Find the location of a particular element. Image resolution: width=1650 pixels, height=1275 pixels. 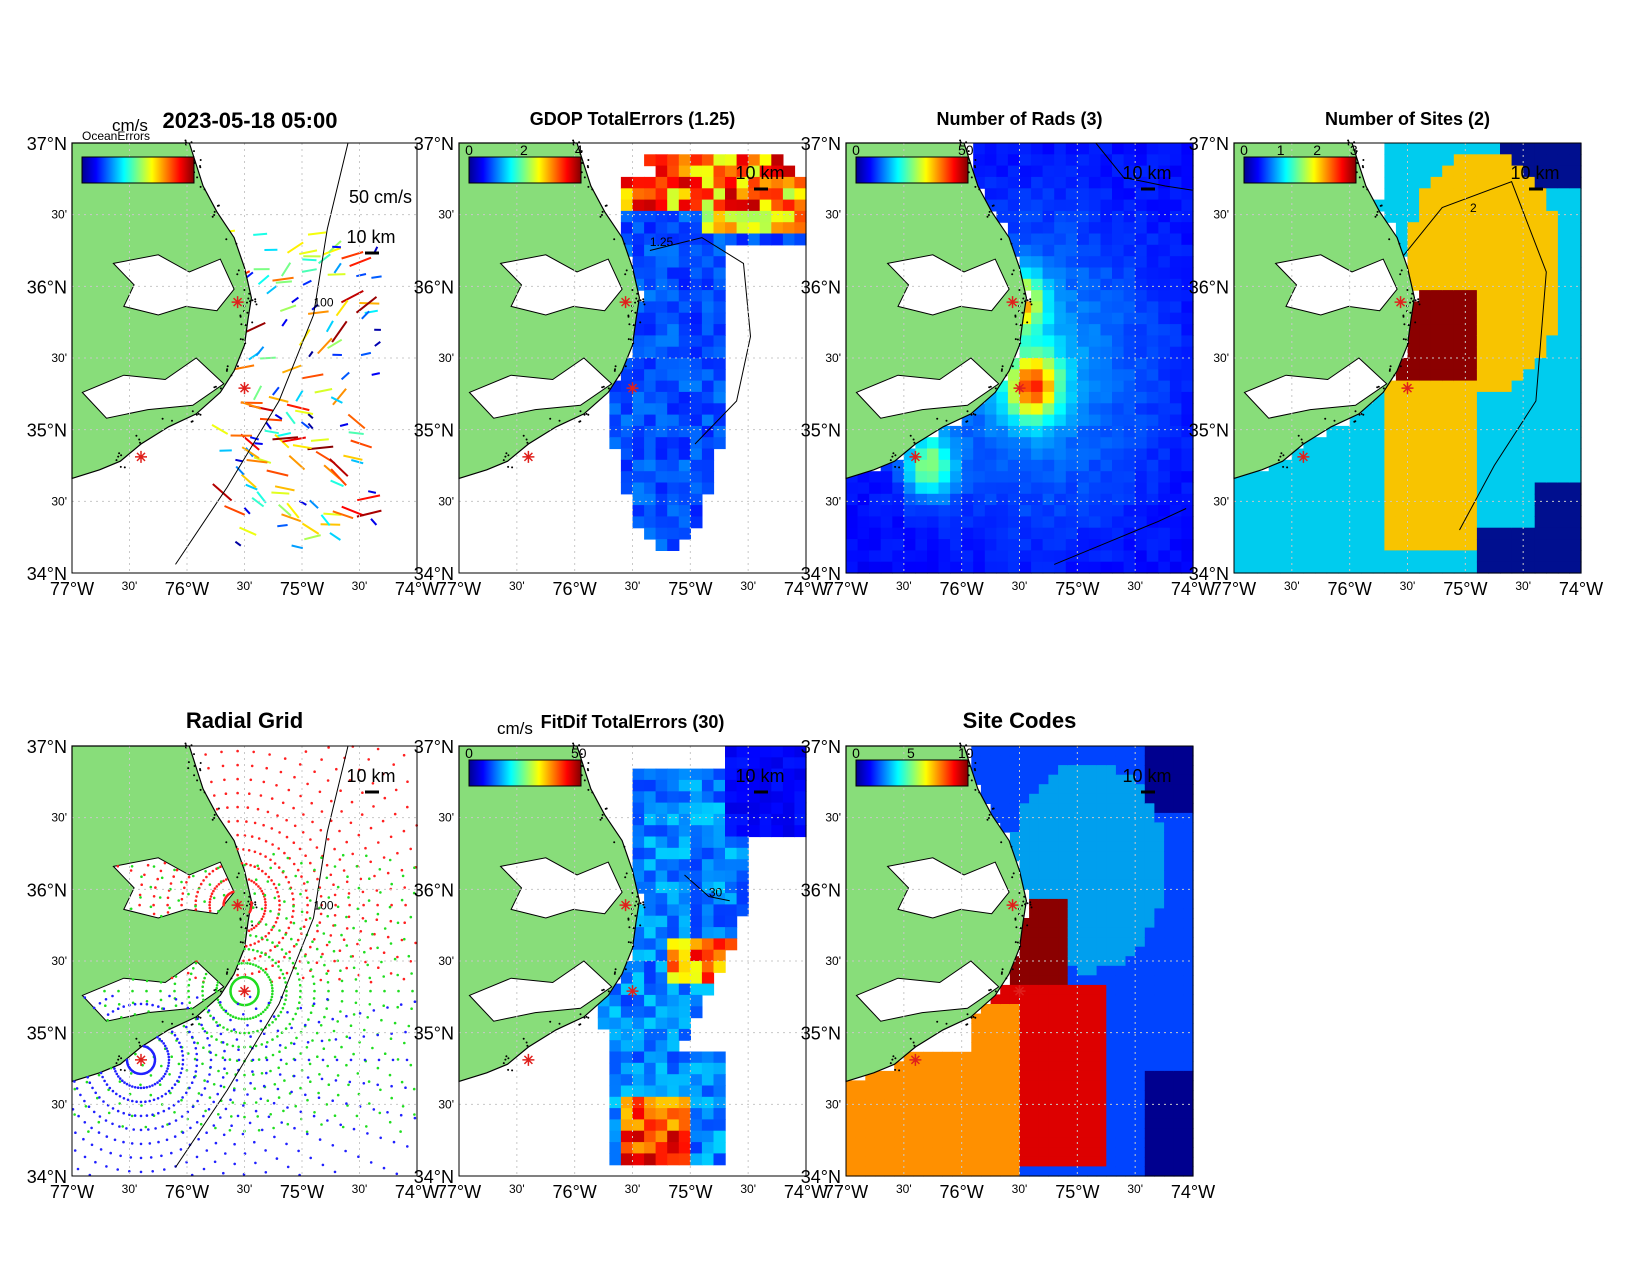

lat-tick-label: 30' is located at coordinates (1221, 358).